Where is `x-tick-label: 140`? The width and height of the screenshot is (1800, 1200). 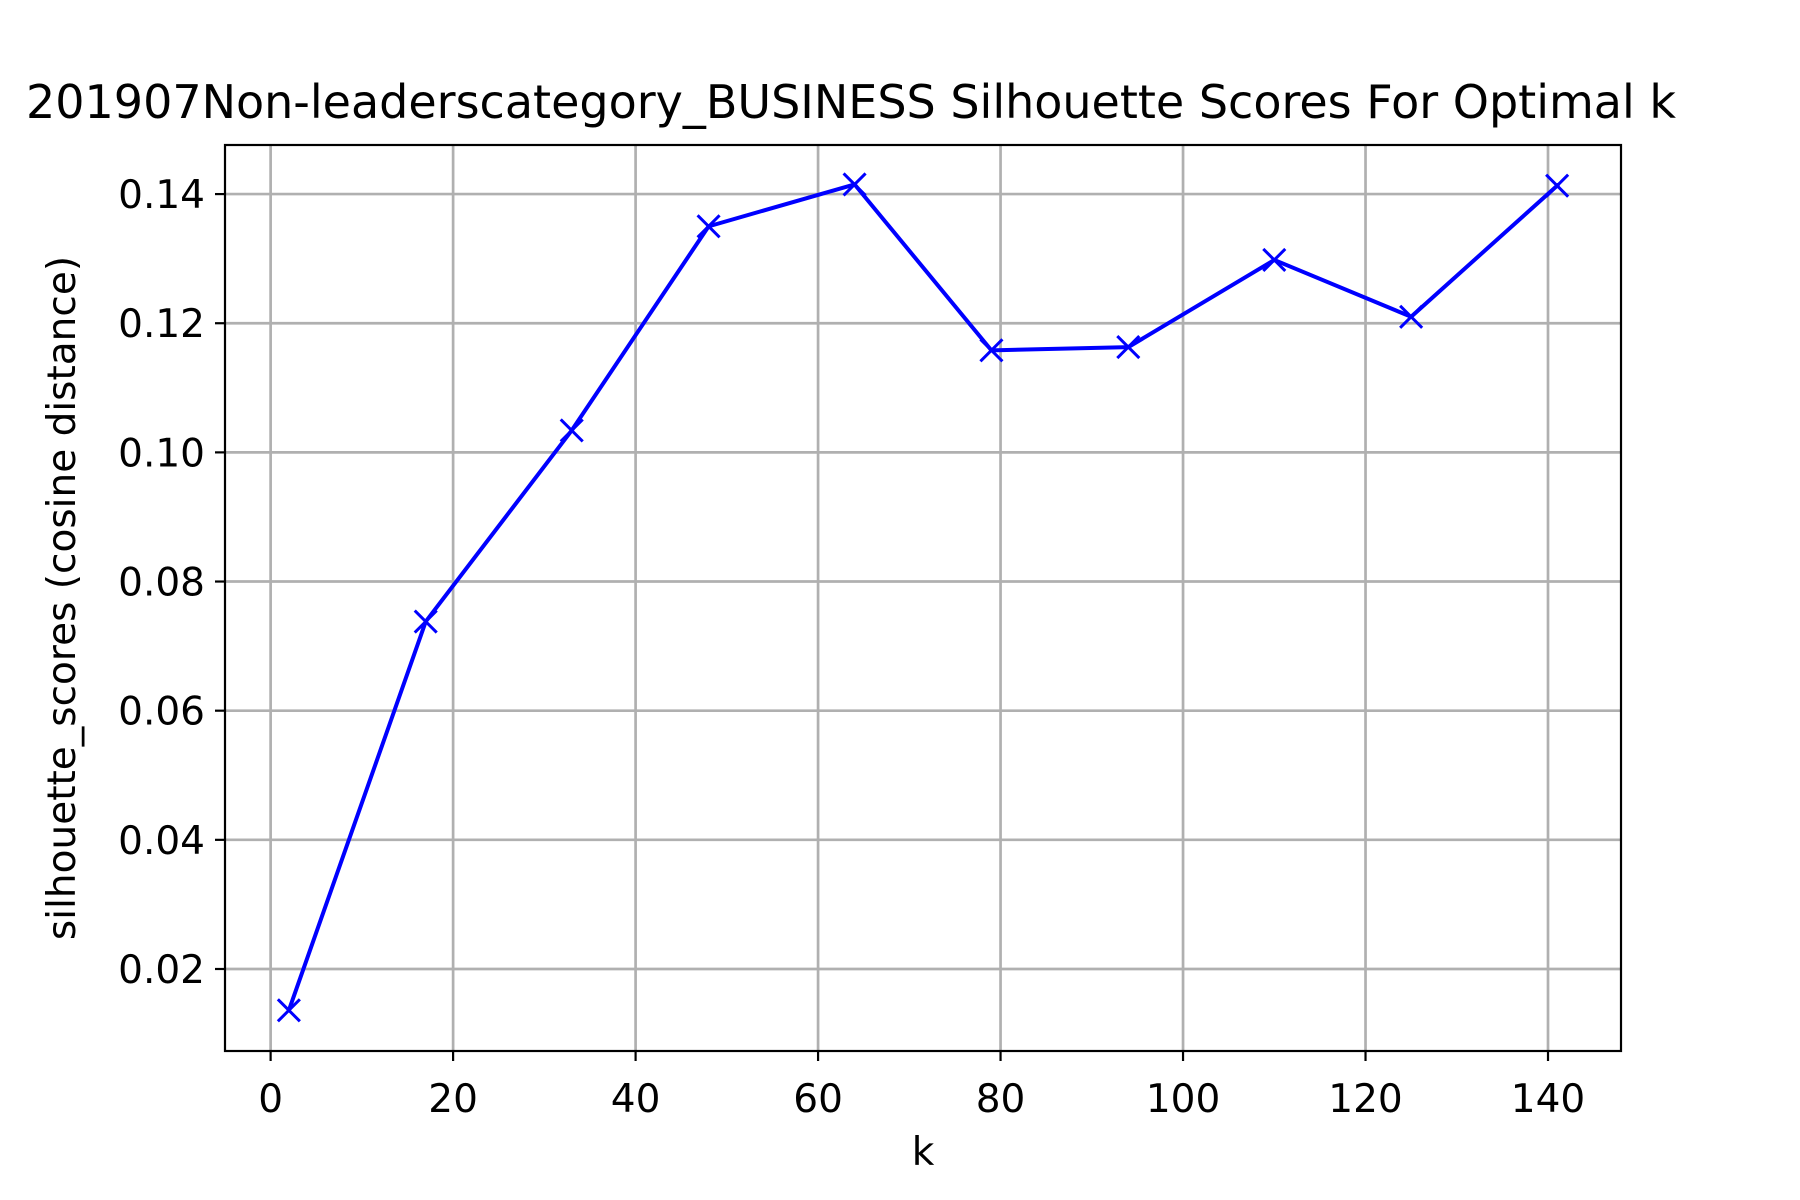
x-tick-label: 140 is located at coordinates (1548, 1099).